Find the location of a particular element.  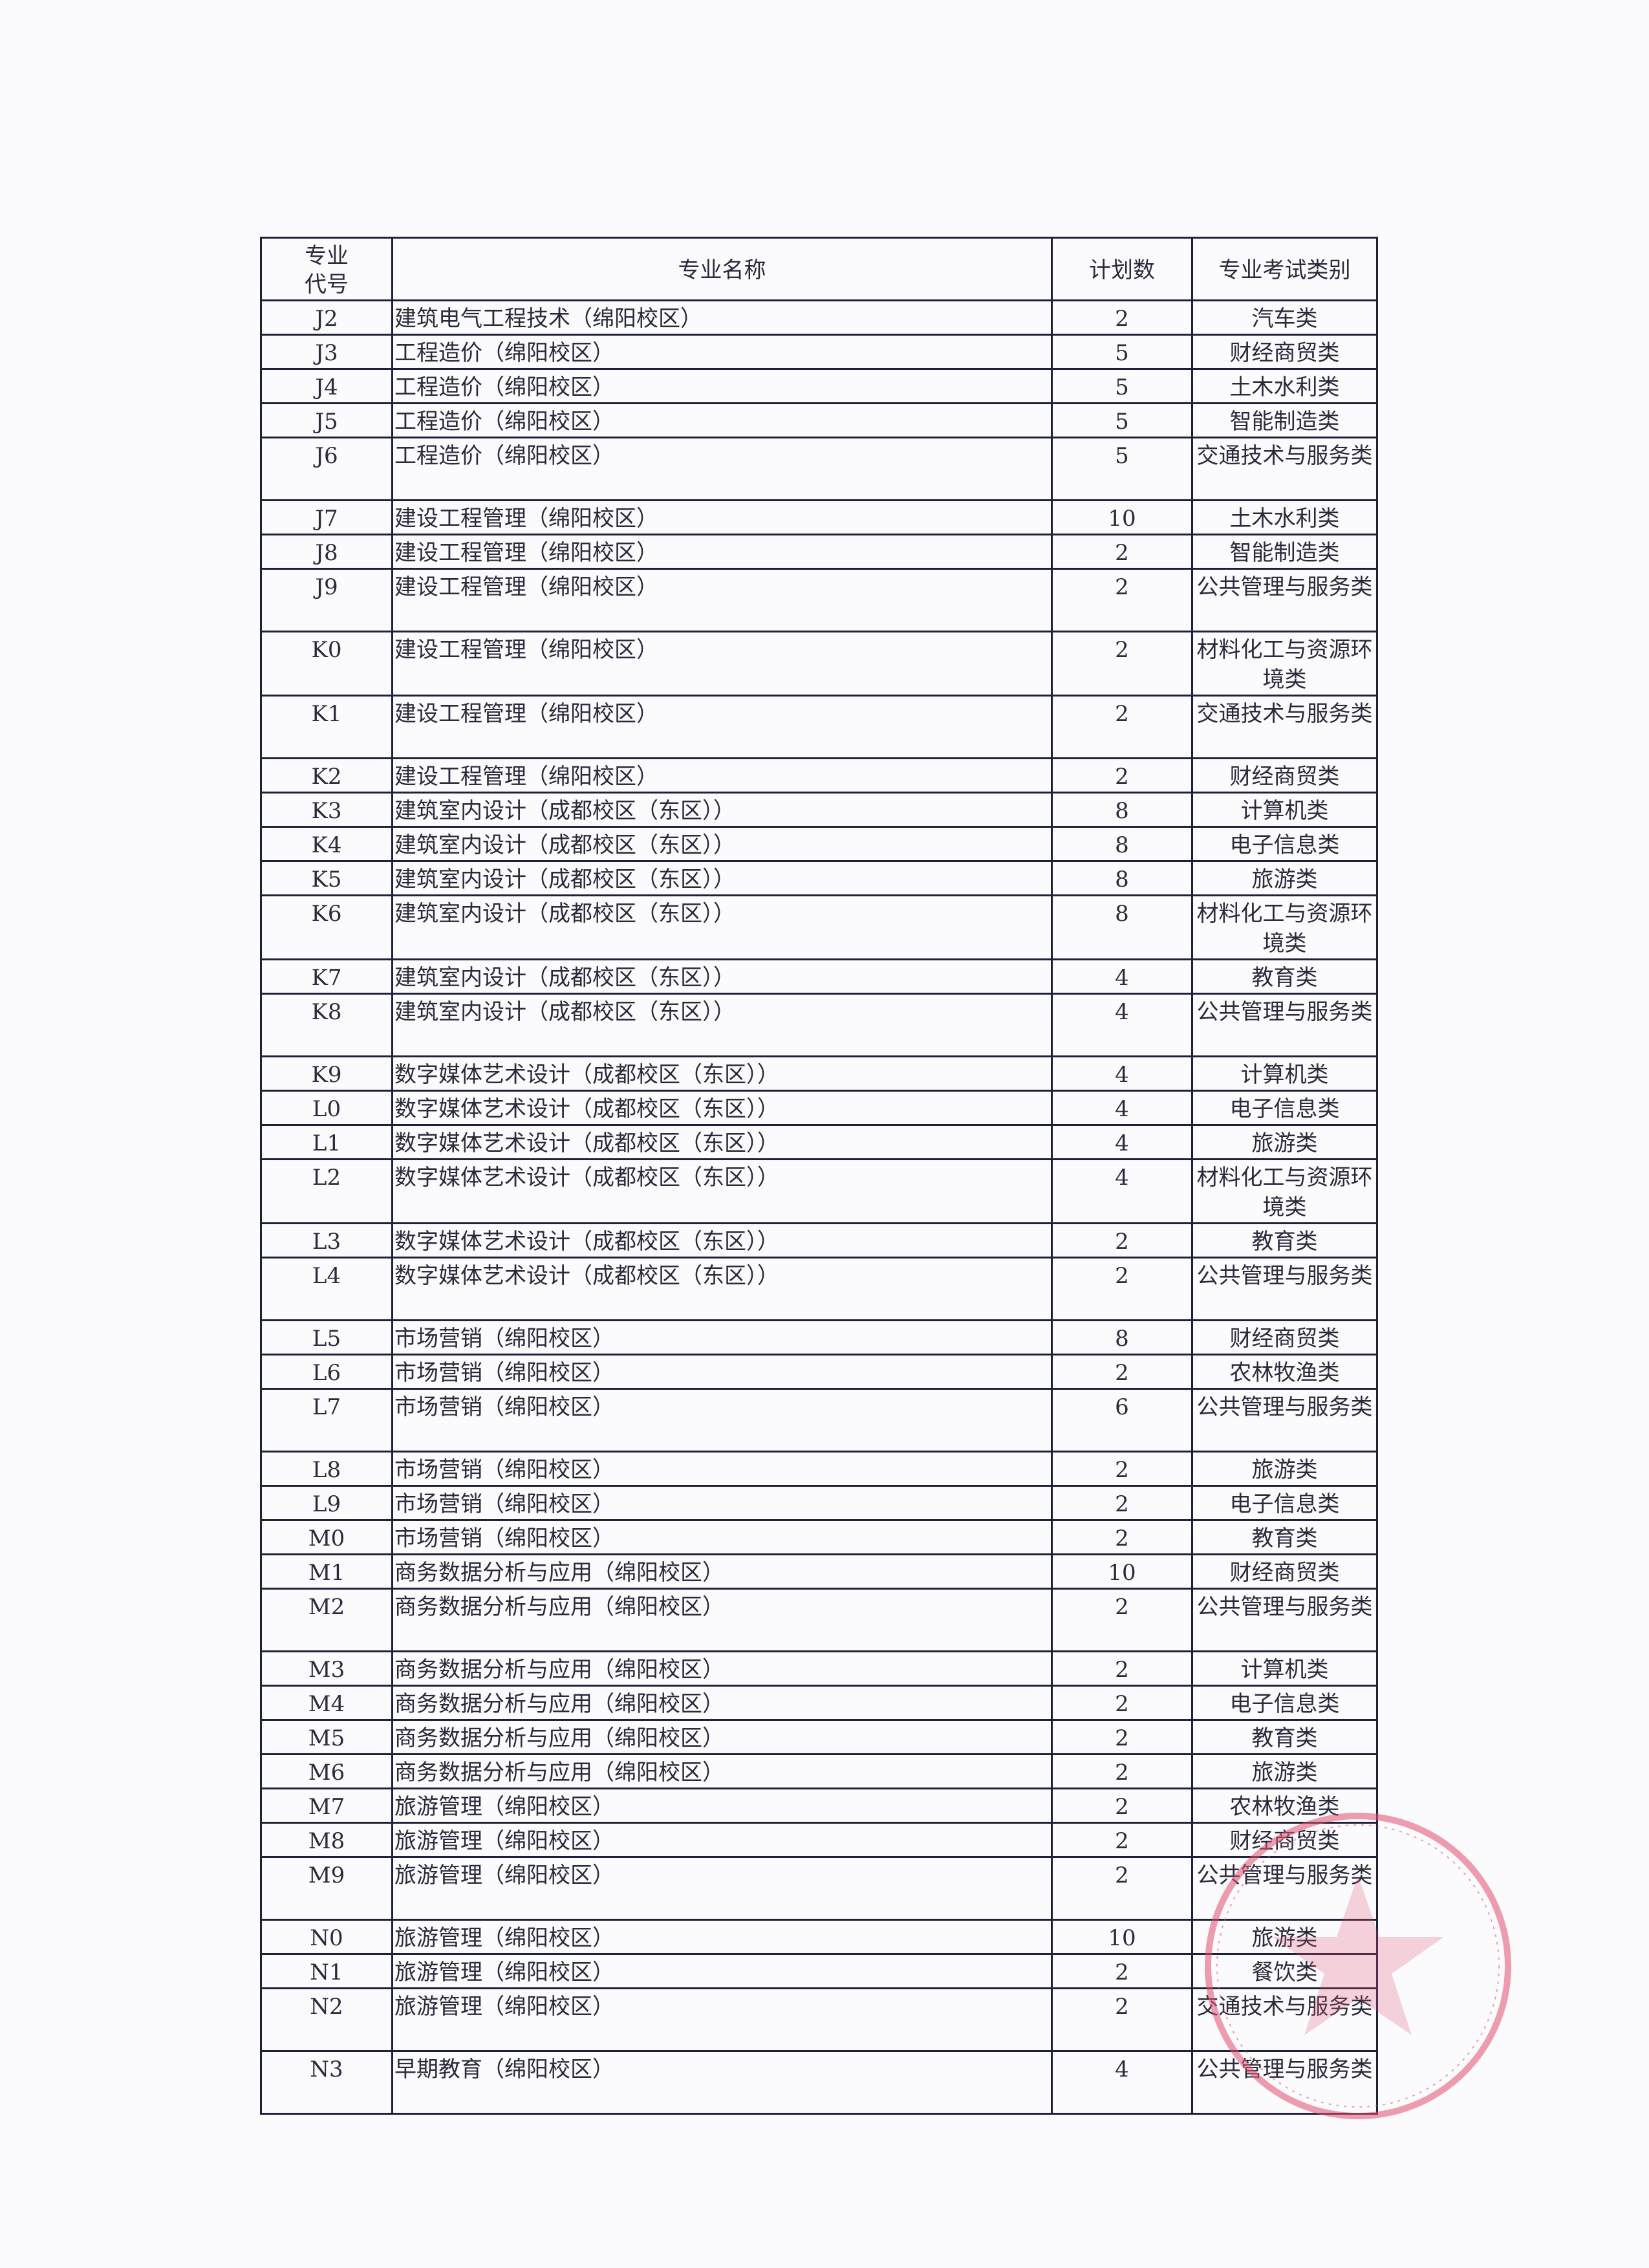

table-row: M6 商务数据分析与应用（绵阳校区） 2 旅游类 is located at coordinates (819, 1771).